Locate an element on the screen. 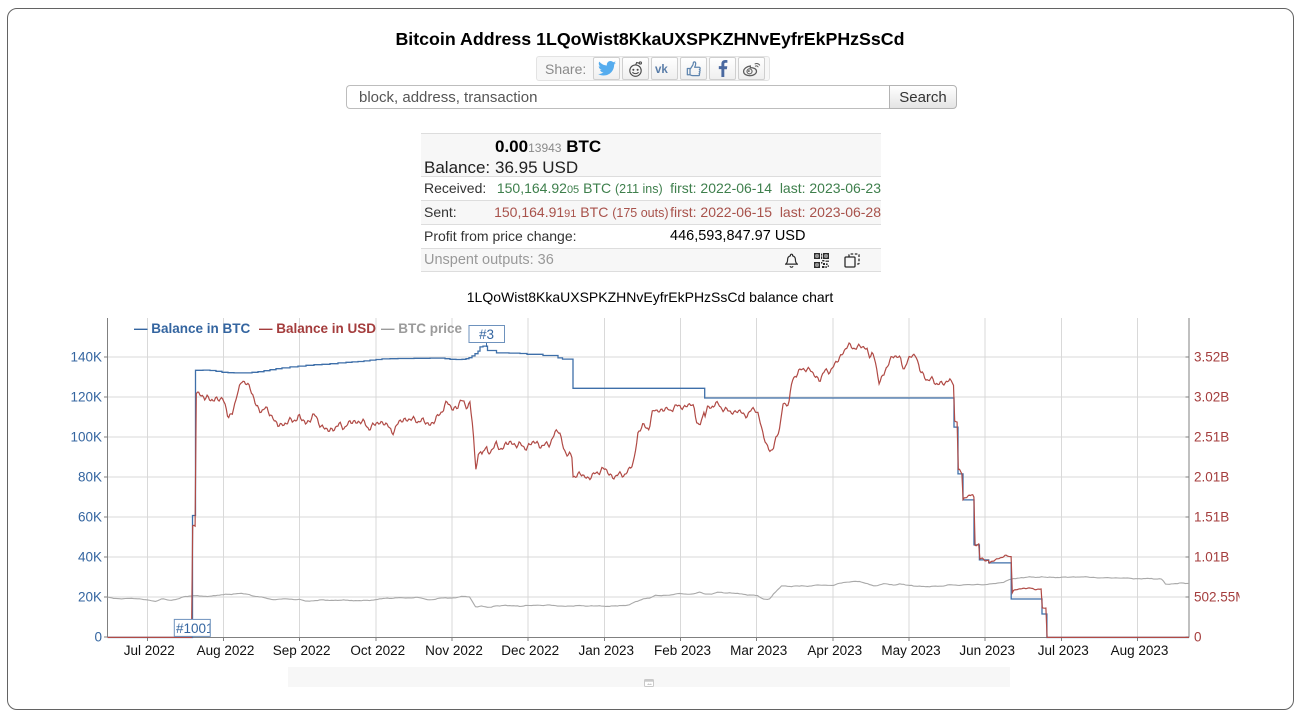 The width and height of the screenshot is (1300, 720). svg-text: Feb 2023 is located at coordinates (682, 650).